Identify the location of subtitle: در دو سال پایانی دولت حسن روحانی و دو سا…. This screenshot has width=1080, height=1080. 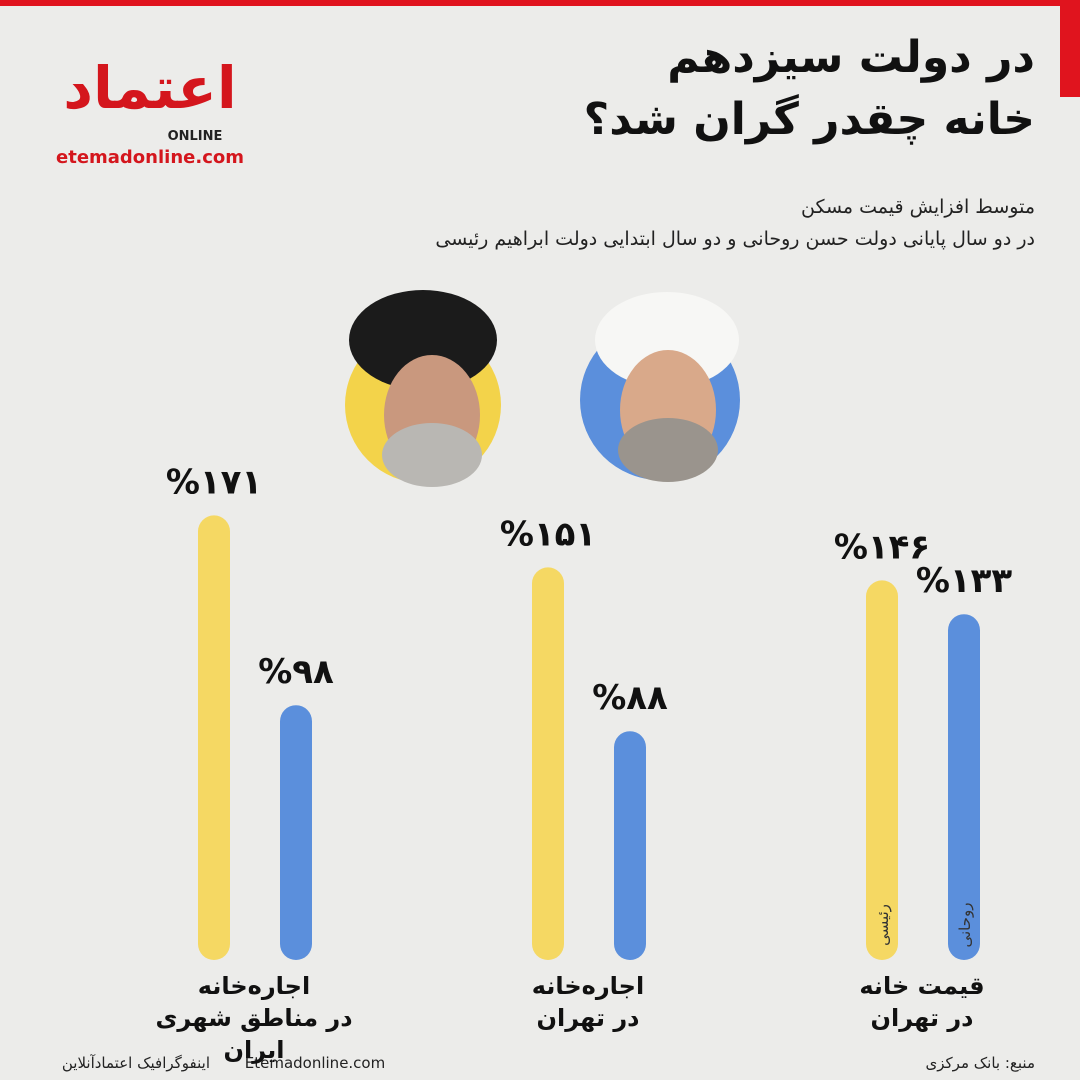
(735, 239).